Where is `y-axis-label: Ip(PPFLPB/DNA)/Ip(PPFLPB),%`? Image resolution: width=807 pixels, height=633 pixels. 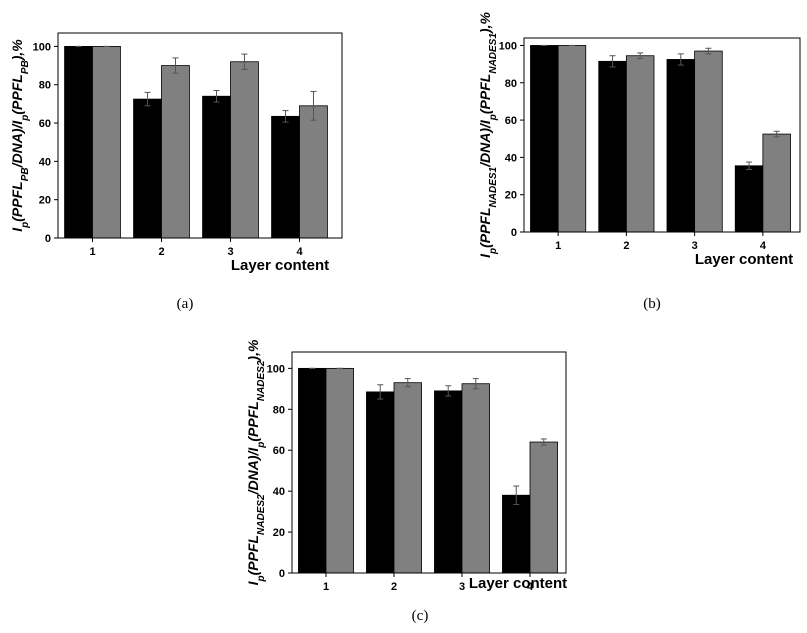
y-axis-label: Ip(PPFLPB/DNA)/Ip(PPFLPB),% is located at coordinates (20, 135).